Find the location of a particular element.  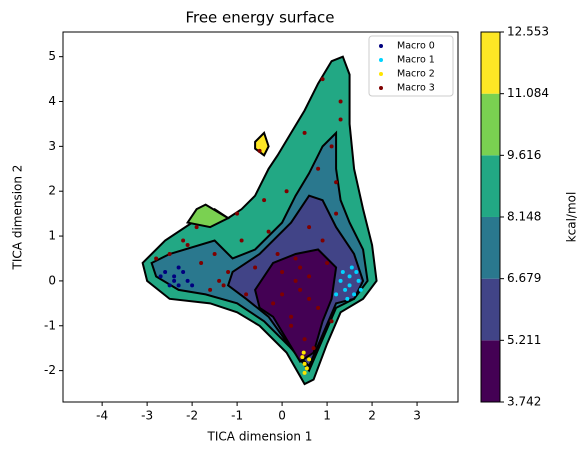

legend-label: Macro 0 is located at coordinates (416, 46).